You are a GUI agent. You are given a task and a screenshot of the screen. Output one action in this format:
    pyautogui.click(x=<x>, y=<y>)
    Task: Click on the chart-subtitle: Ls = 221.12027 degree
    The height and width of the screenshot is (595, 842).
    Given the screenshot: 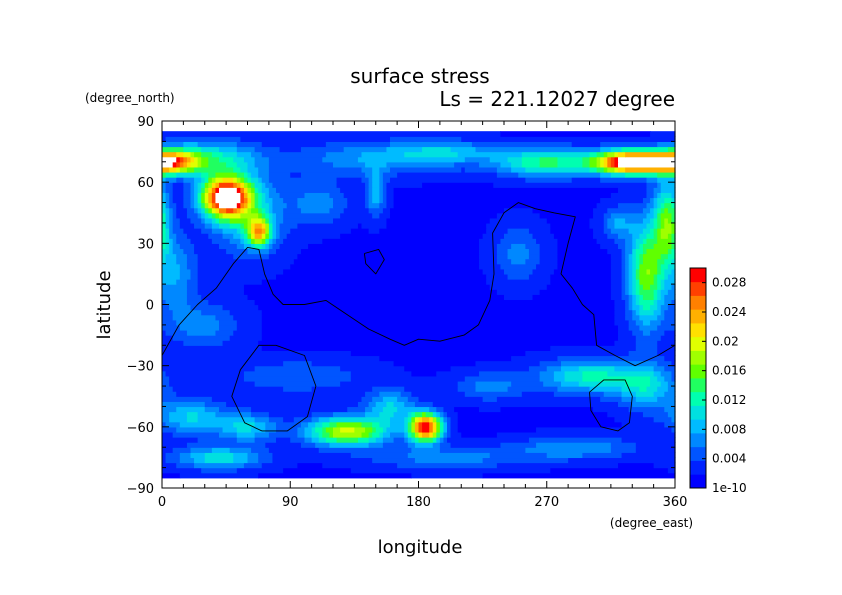 What is the action you would take?
    pyautogui.click(x=557, y=99)
    